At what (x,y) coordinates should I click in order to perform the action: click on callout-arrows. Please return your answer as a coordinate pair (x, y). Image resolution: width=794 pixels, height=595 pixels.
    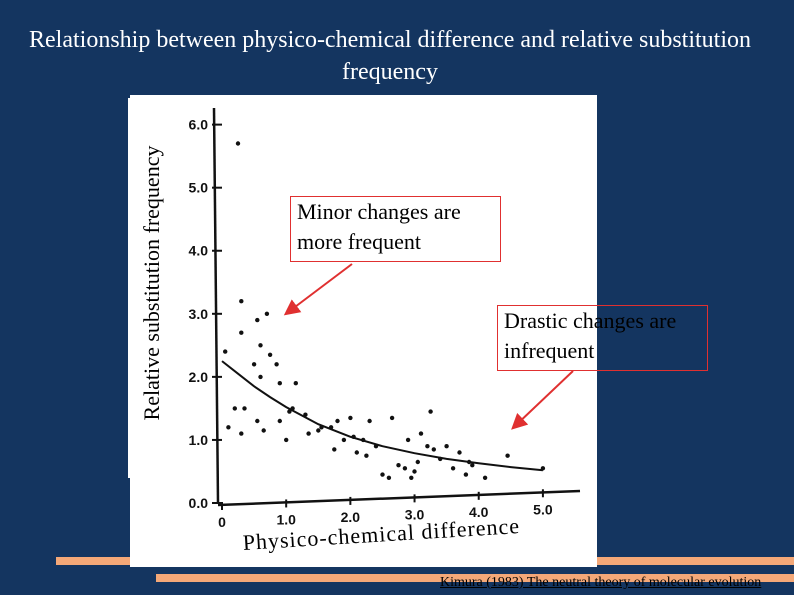
    Looking at the image, I should click on (428, 346).